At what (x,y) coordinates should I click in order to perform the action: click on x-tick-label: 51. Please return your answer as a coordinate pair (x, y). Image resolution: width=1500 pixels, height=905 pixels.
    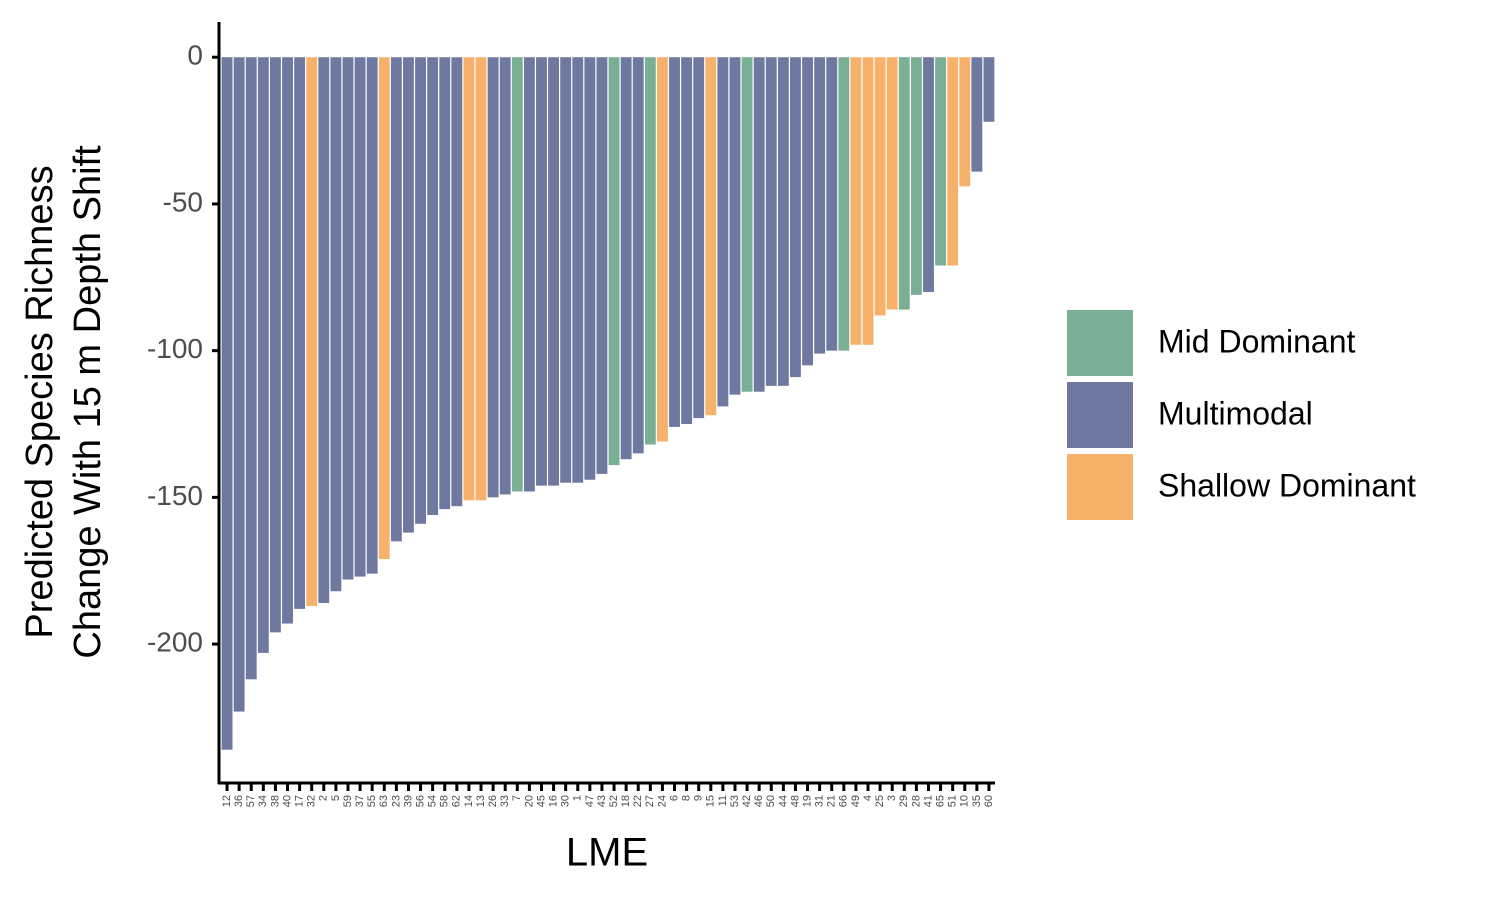
    Looking at the image, I should click on (953, 801).